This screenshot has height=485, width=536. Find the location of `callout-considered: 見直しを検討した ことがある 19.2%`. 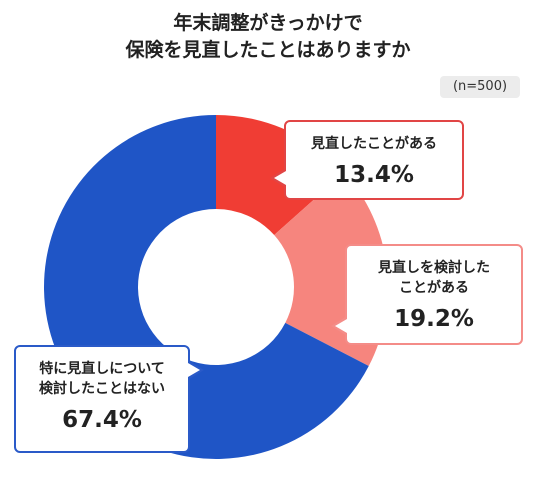

callout-considered: 見直しを検討した ことがある 19.2% is located at coordinates (434, 294).